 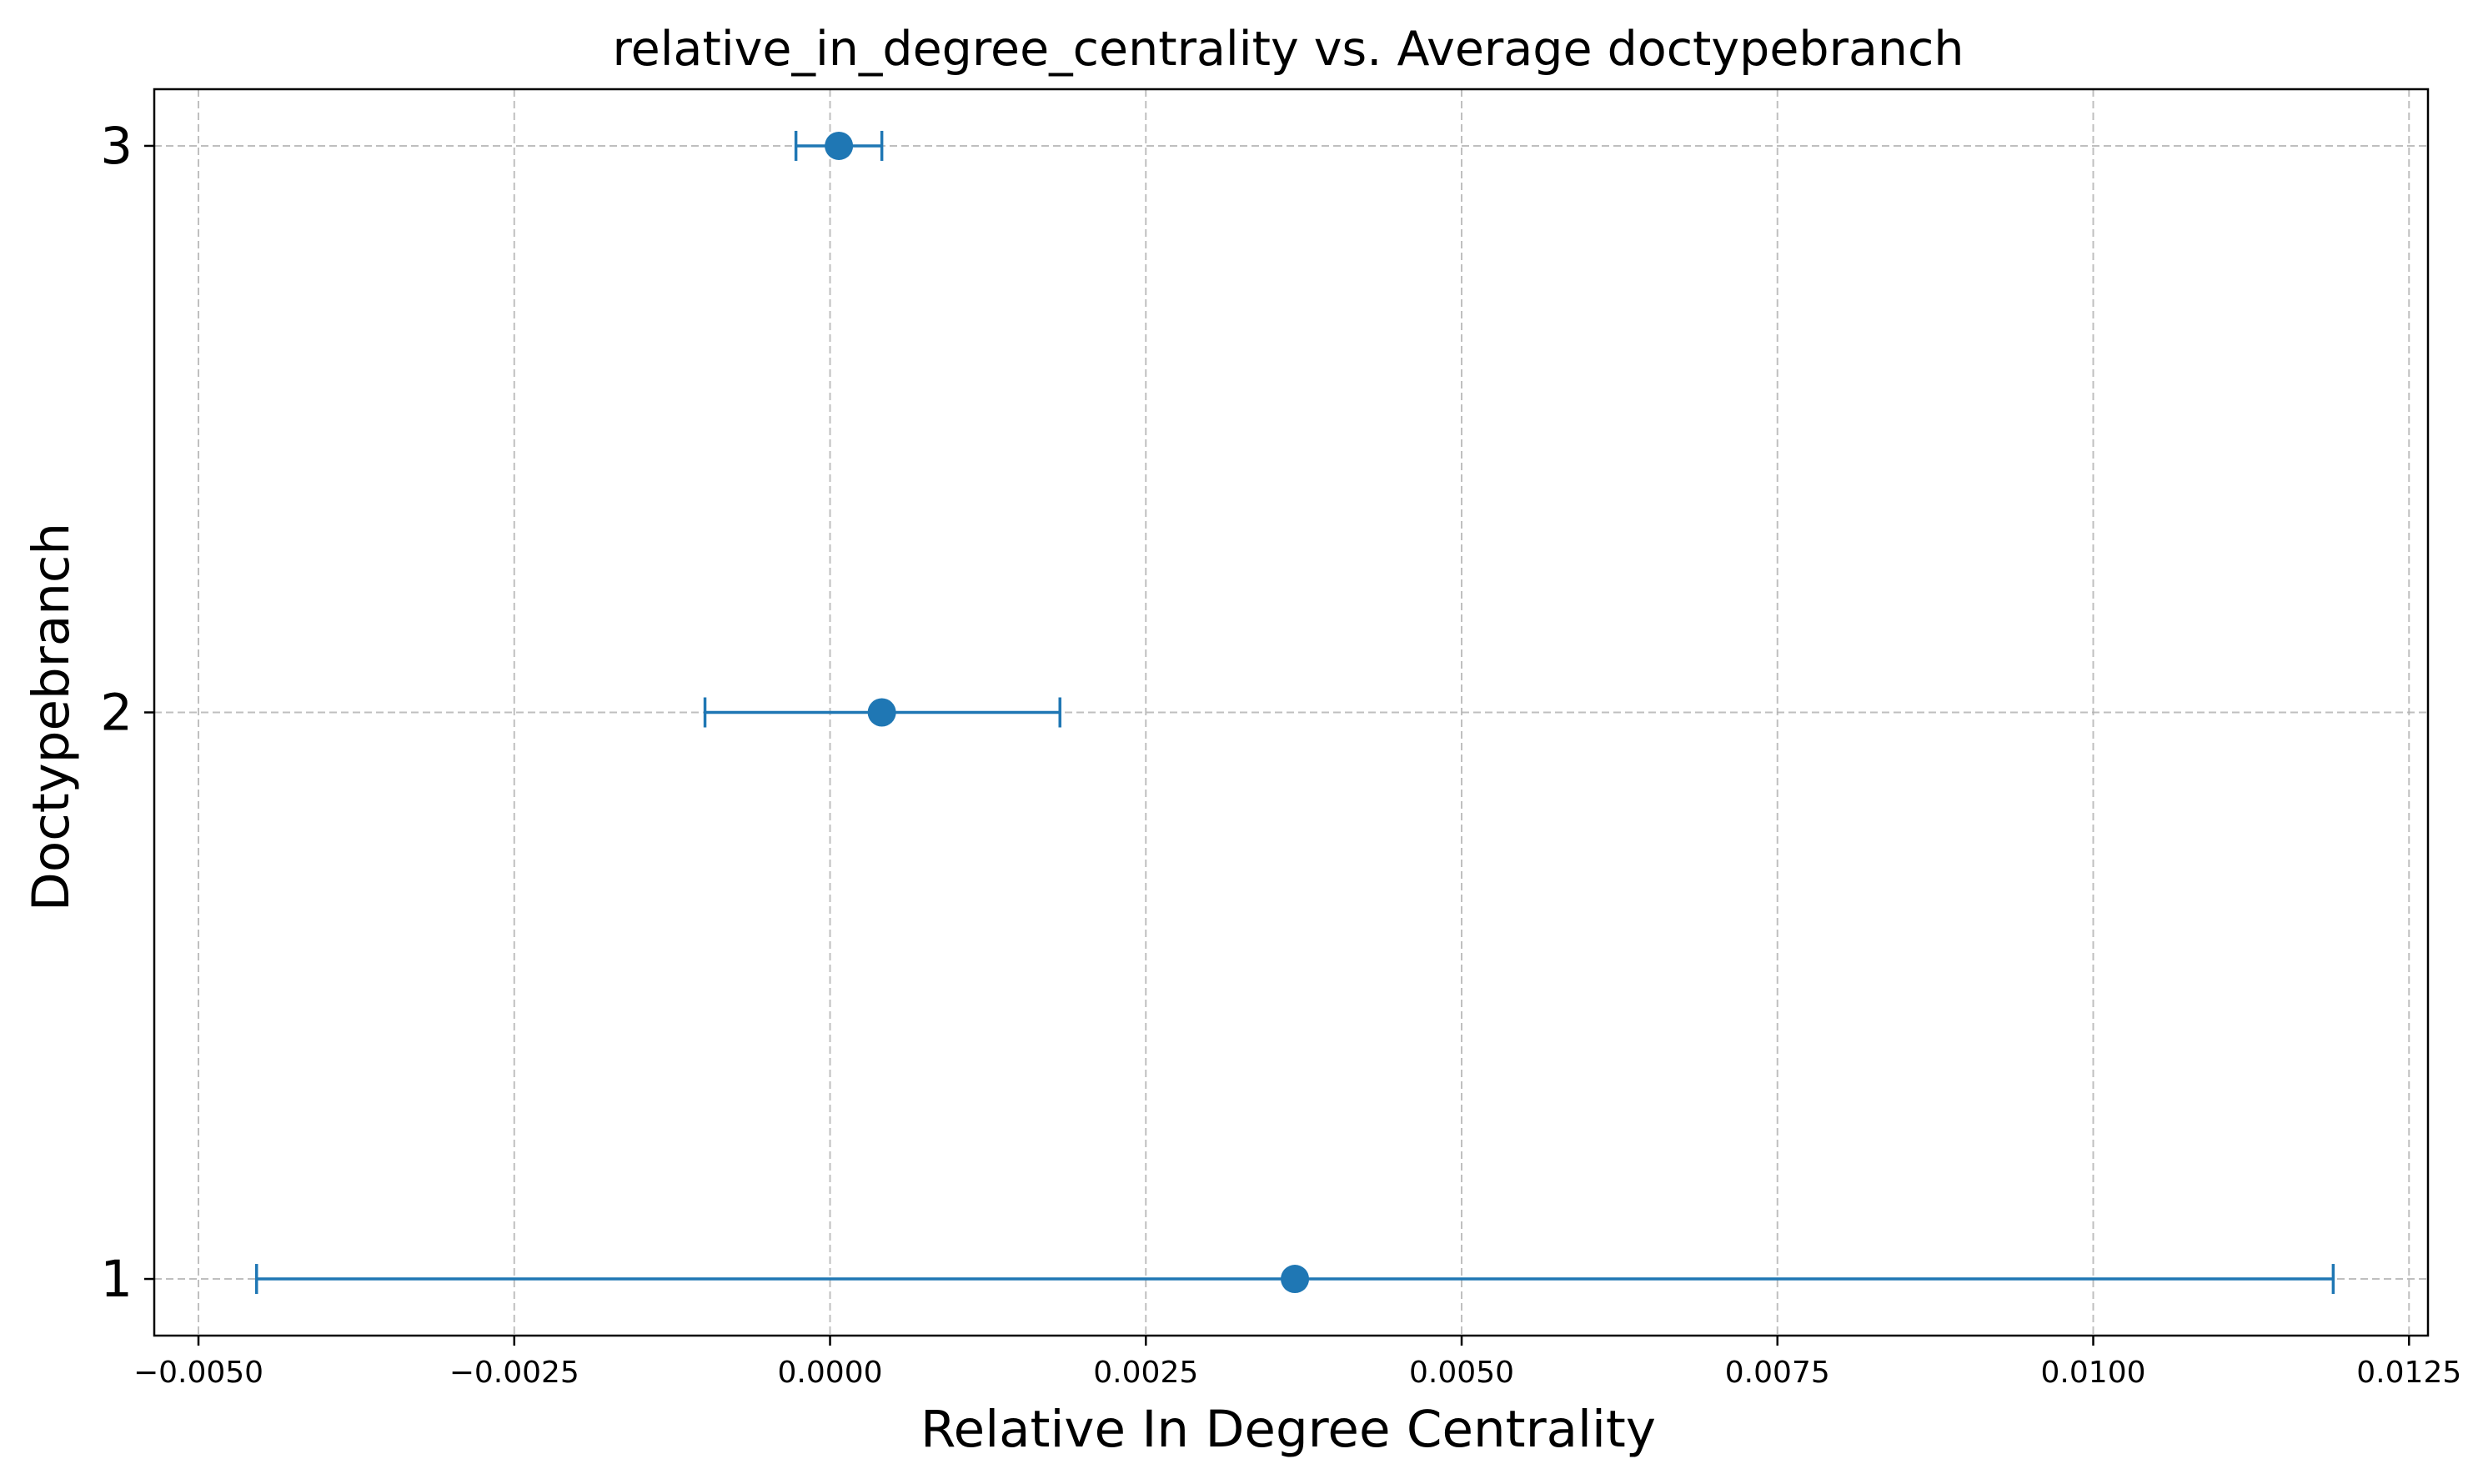 I want to click on x-tick-label: −0.0025, so click(x=514, y=1373).